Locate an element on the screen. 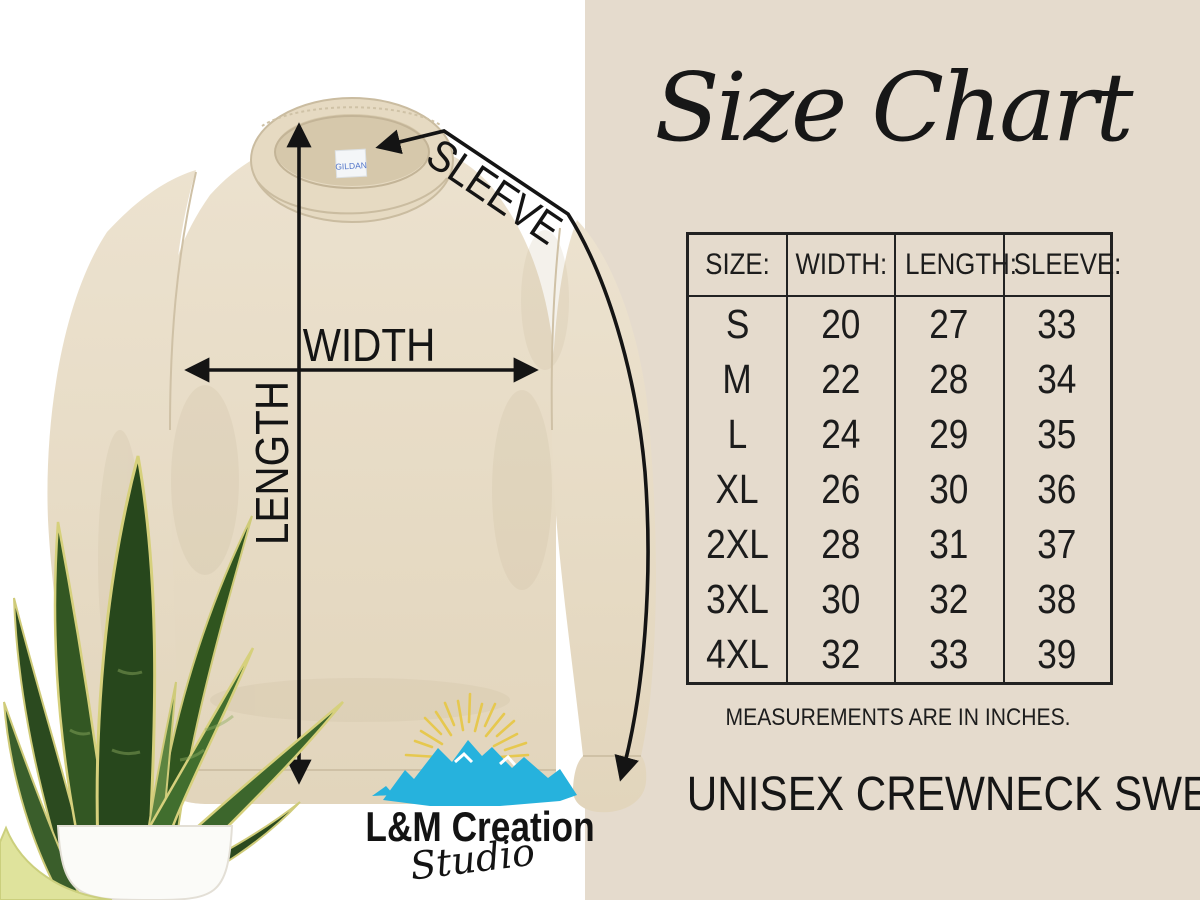 This screenshot has height=900, width=1200. width-label: WIDTH is located at coordinates (369, 346).